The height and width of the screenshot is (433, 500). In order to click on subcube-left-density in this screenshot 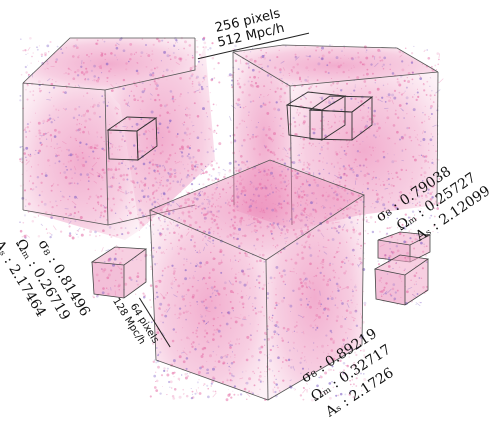, I will do `click(119, 271)`.